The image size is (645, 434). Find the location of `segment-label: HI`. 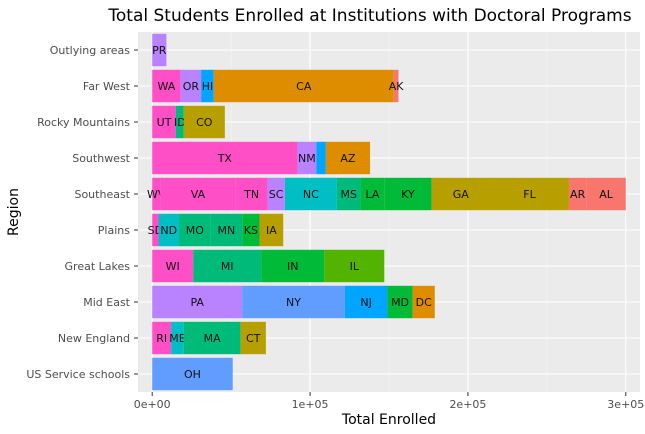

segment-label: HI is located at coordinates (208, 86).